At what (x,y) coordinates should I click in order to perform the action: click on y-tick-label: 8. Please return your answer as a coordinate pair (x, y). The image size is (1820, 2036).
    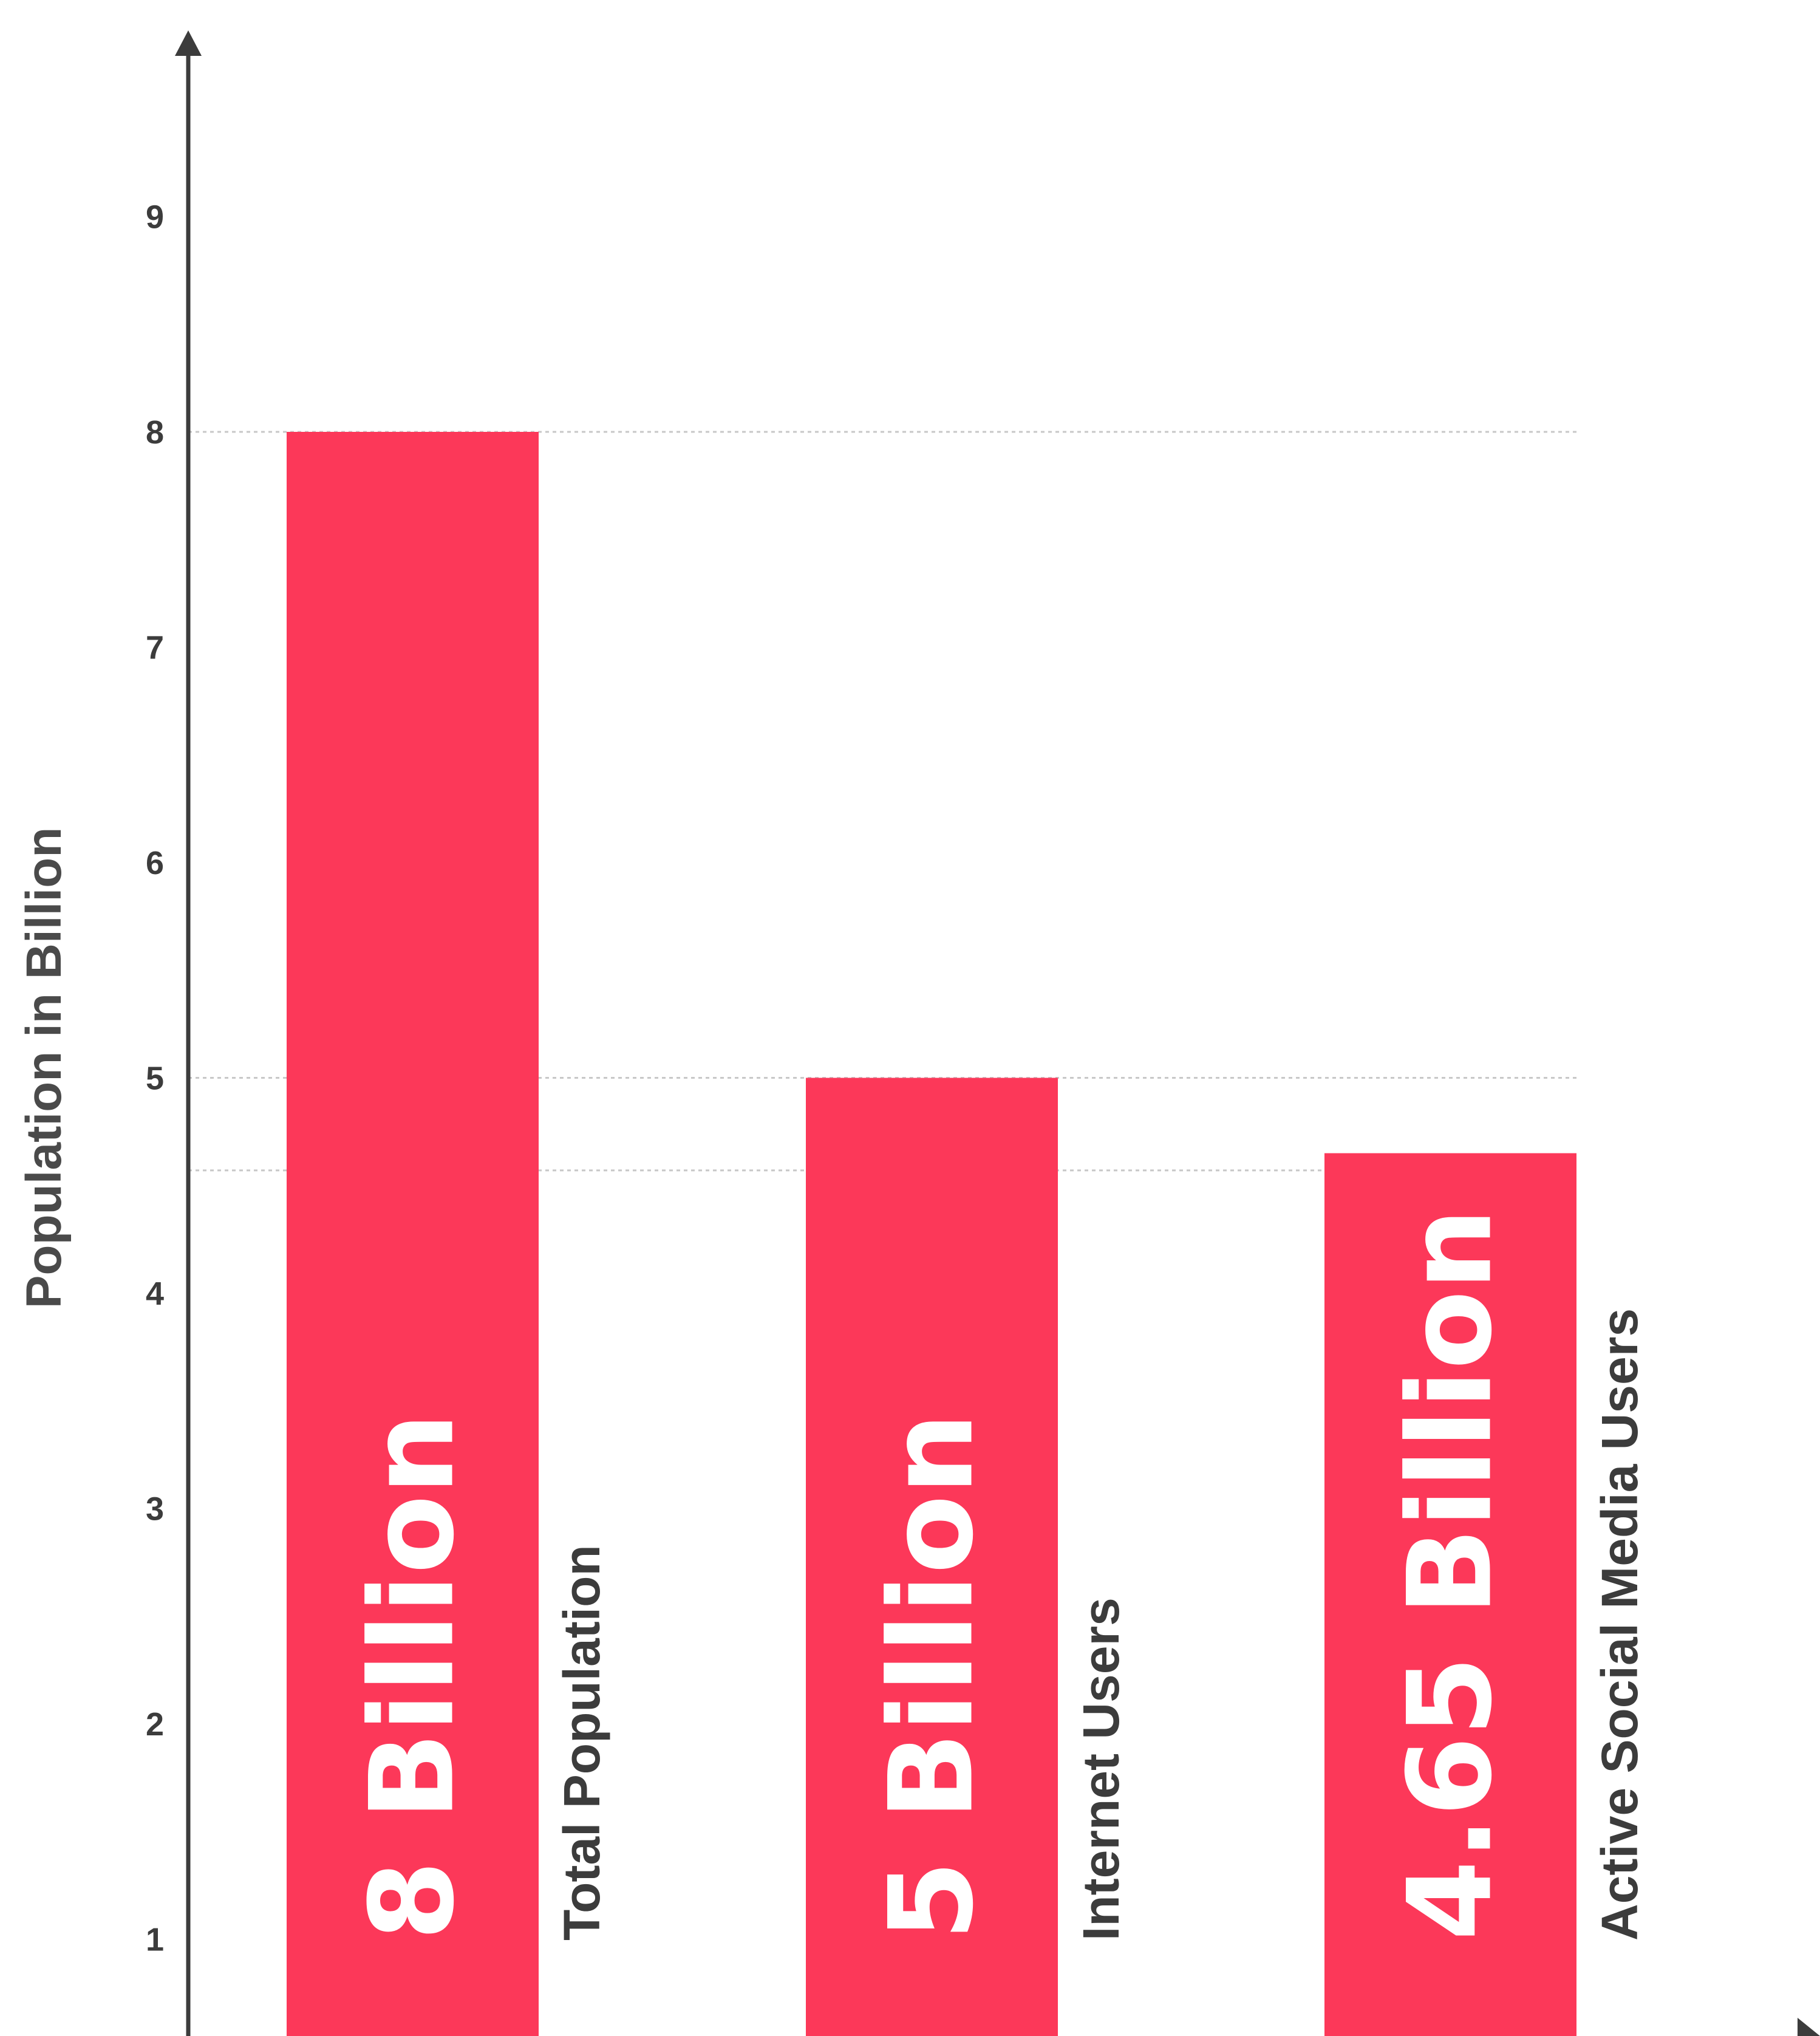
    Looking at the image, I should click on (155, 432).